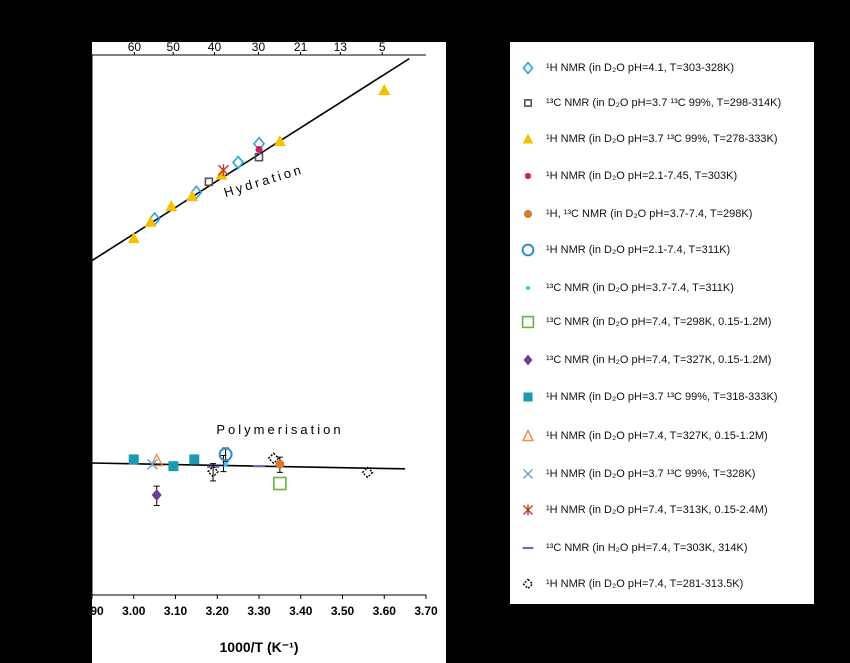  What do you see at coordinates (37, 309) in the screenshot?
I see `y-axis-label: Keq` at bounding box center [37, 309].